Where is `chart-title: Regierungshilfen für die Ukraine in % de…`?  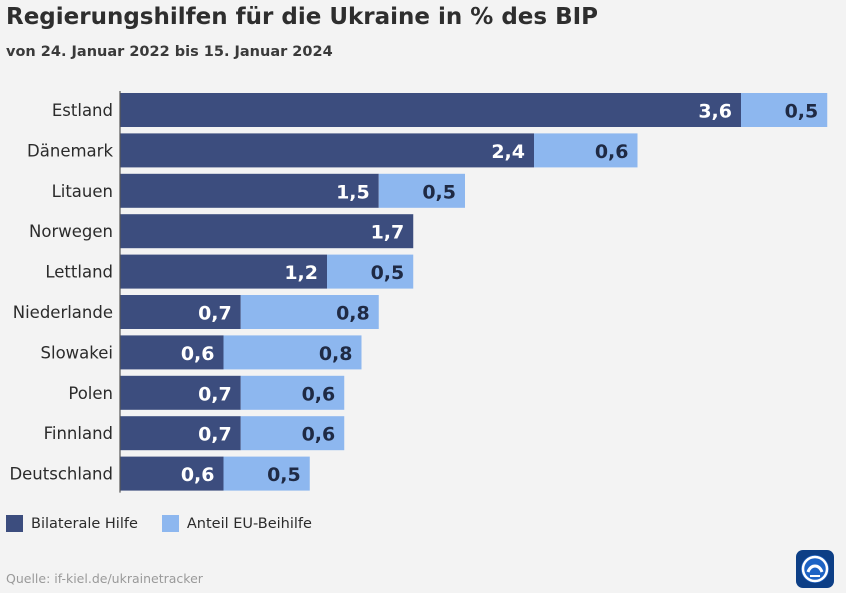 chart-title: Regierungshilfen für die Ukraine in % de… is located at coordinates (302, 17).